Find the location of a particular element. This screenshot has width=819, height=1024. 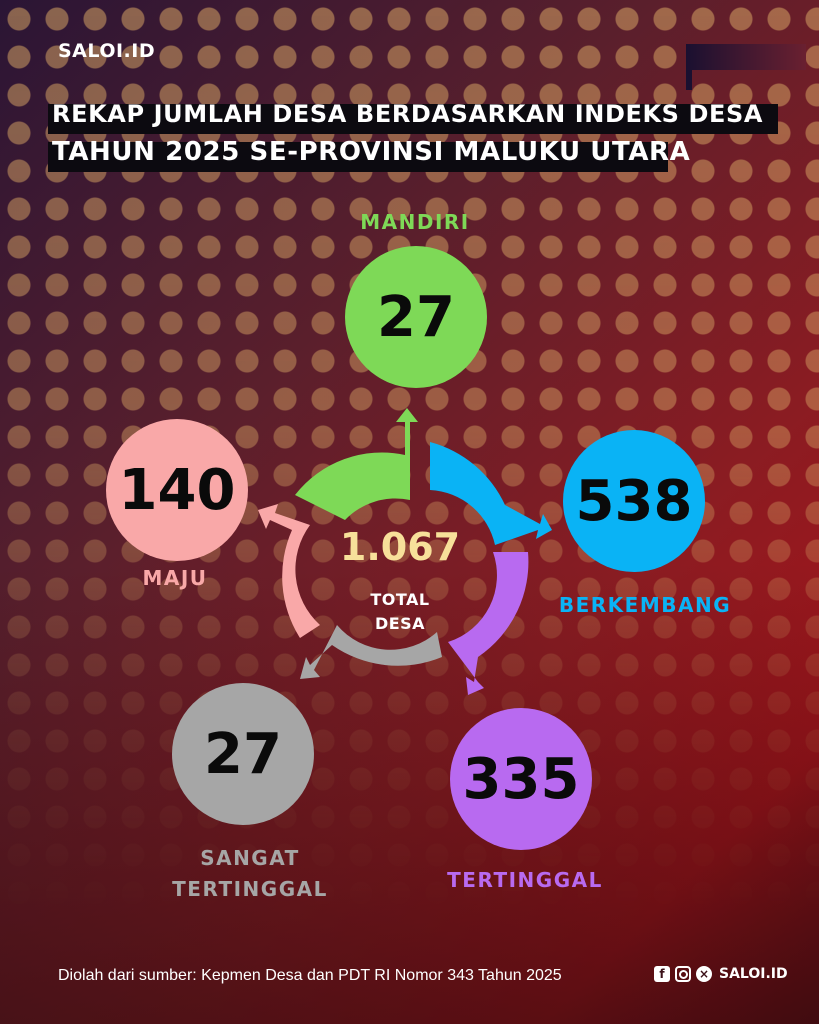

label-sangat-tertinggal-line1: SANGAT is located at coordinates (250, 858).